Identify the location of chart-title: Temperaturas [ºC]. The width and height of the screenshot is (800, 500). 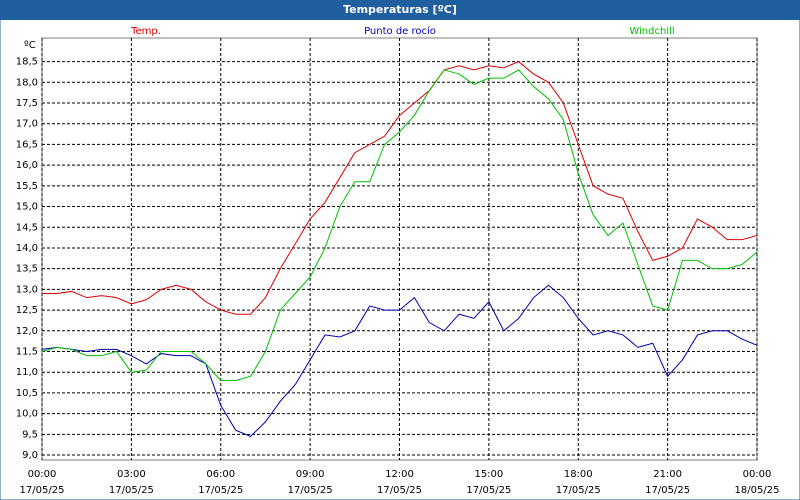
(400, 9).